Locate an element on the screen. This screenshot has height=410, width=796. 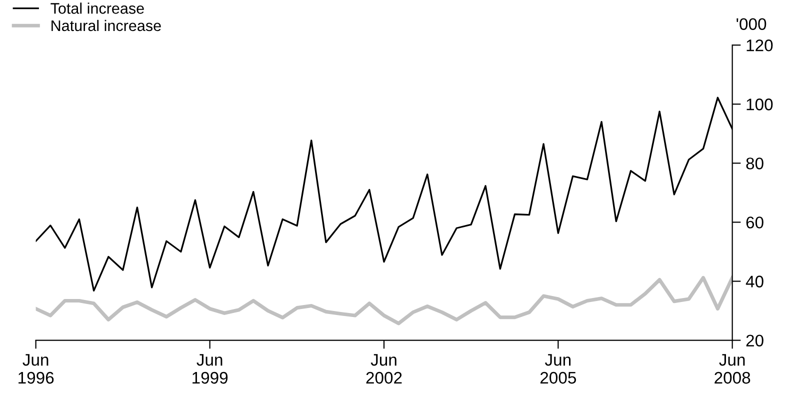
y-tick-label: 80 is located at coordinates (755, 164).